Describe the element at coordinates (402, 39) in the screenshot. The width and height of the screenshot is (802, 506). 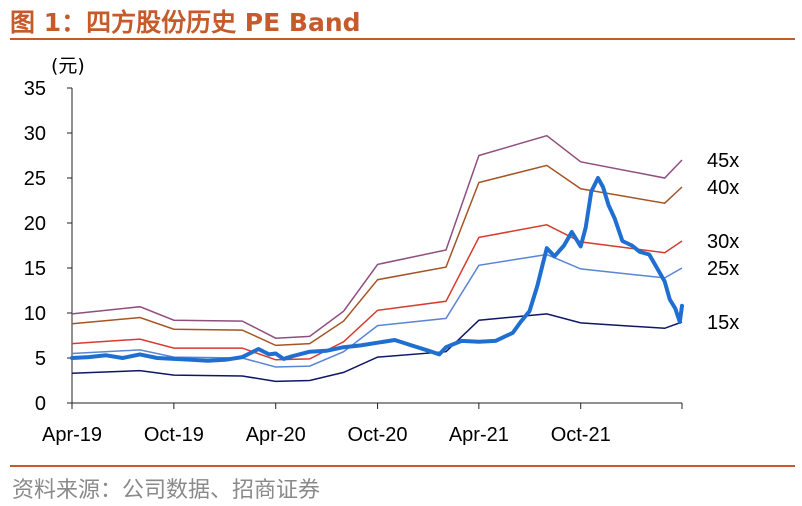
I see `title-divider` at that location.